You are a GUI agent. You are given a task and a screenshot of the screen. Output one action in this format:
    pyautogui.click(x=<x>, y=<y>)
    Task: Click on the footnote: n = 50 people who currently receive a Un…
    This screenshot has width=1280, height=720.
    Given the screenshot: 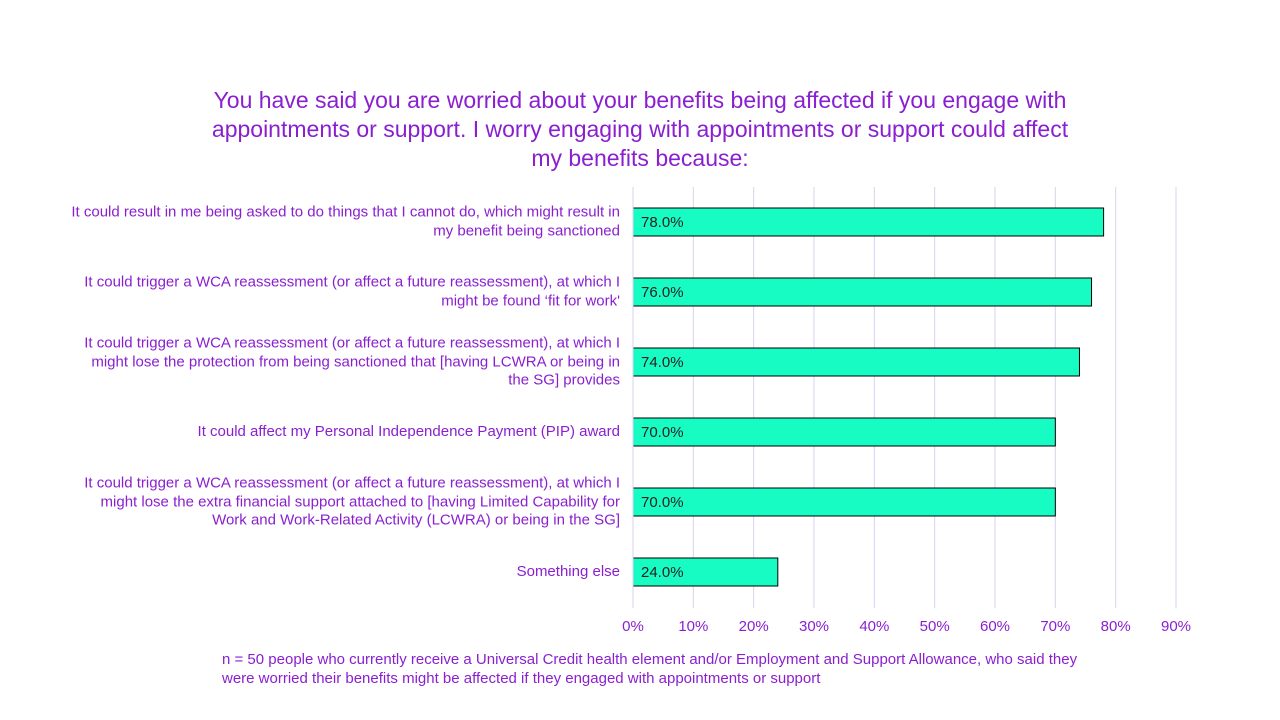 What is the action you would take?
    pyautogui.click(x=650, y=669)
    